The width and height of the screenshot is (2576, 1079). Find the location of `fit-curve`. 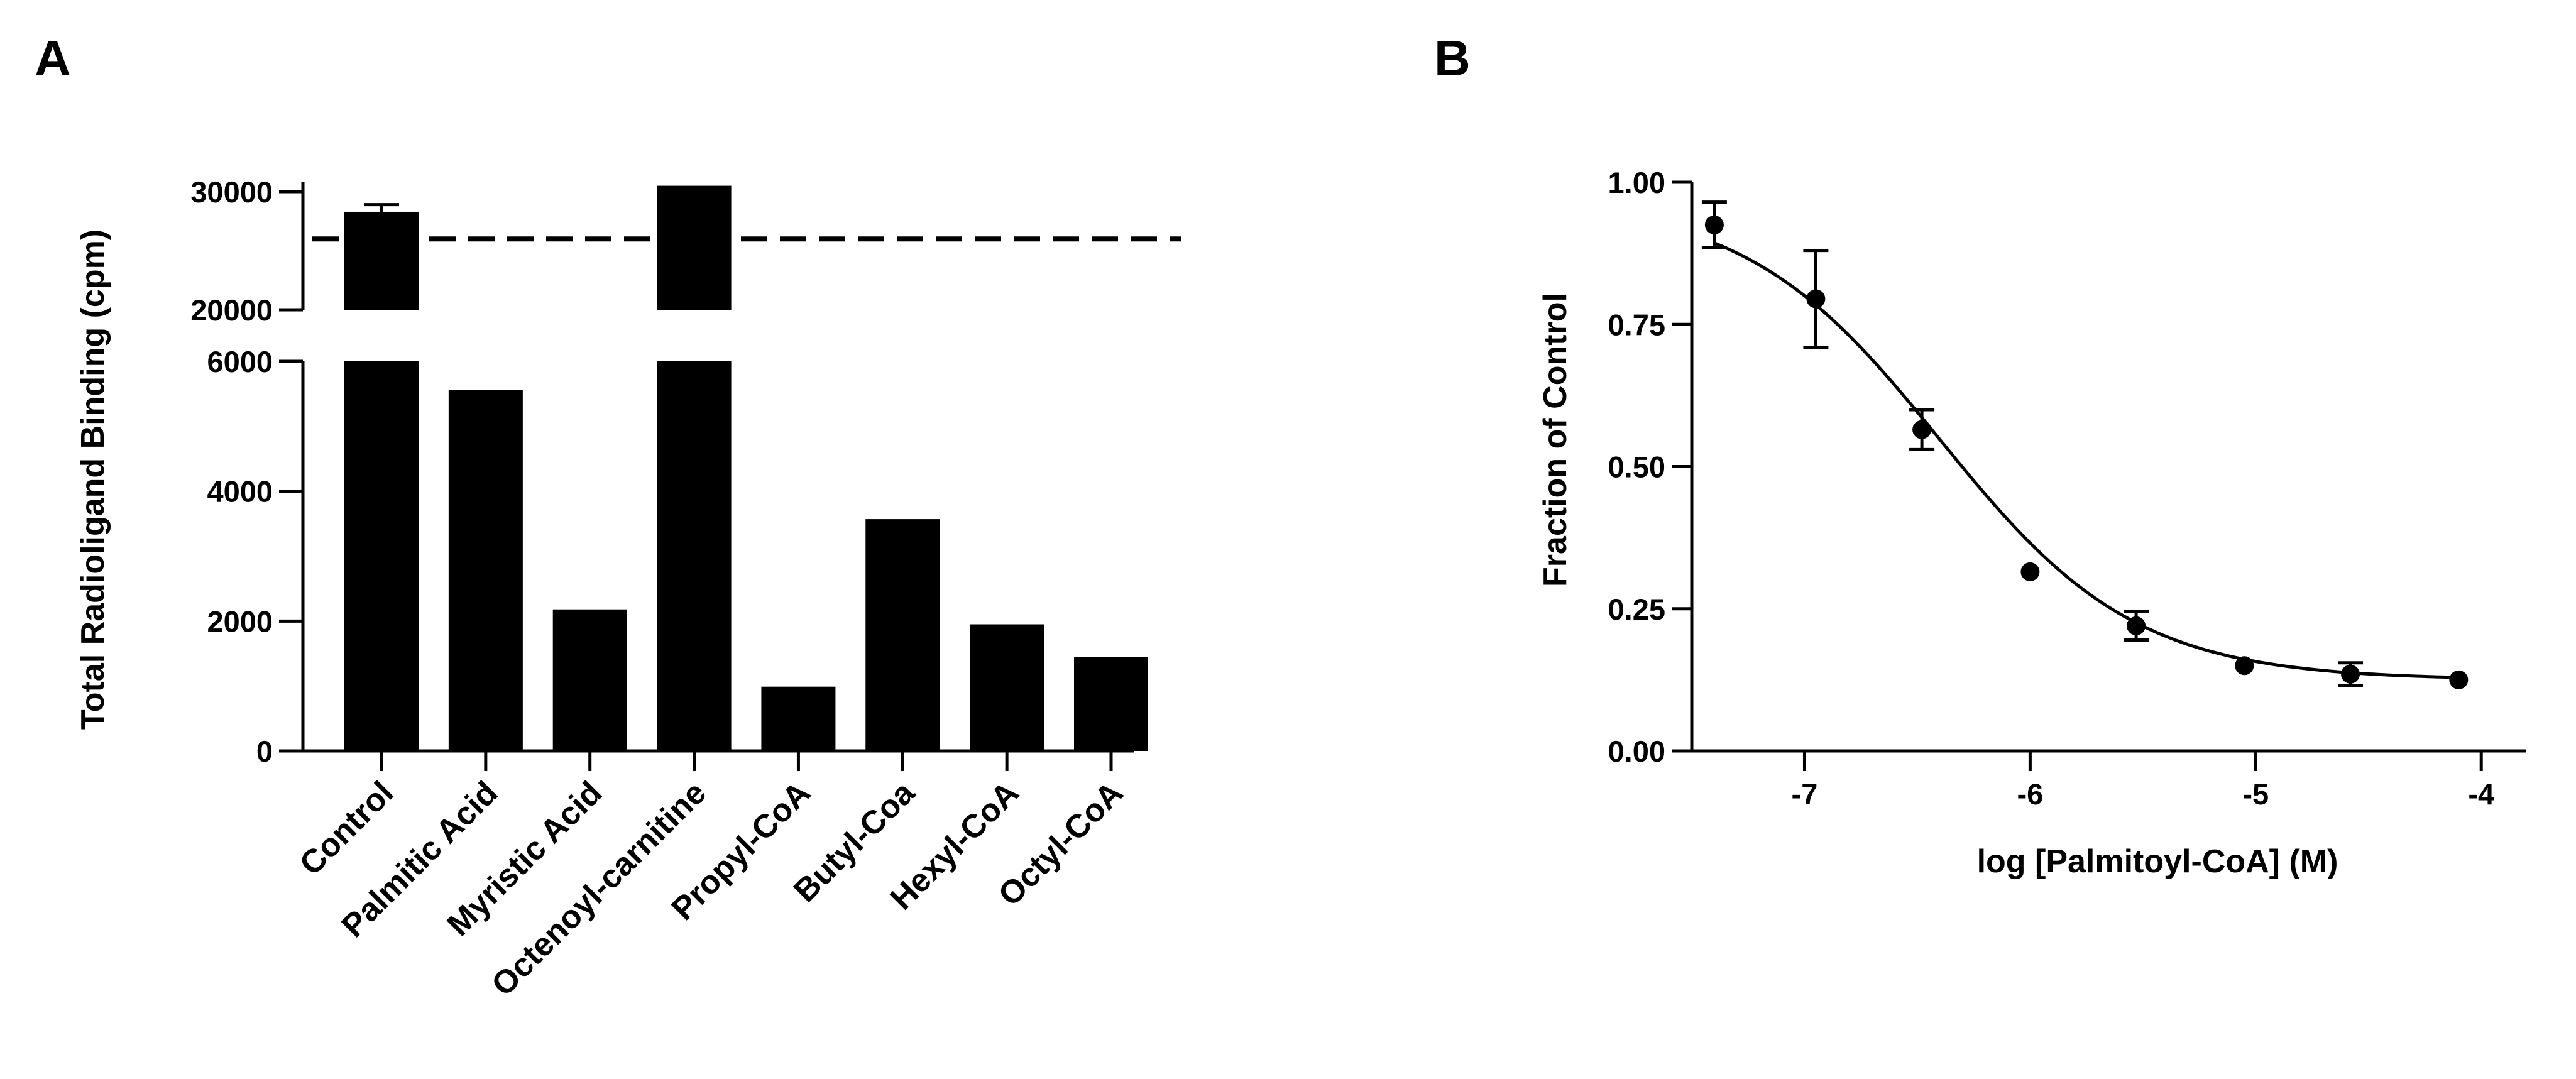

fit-curve is located at coordinates (2086, 460).